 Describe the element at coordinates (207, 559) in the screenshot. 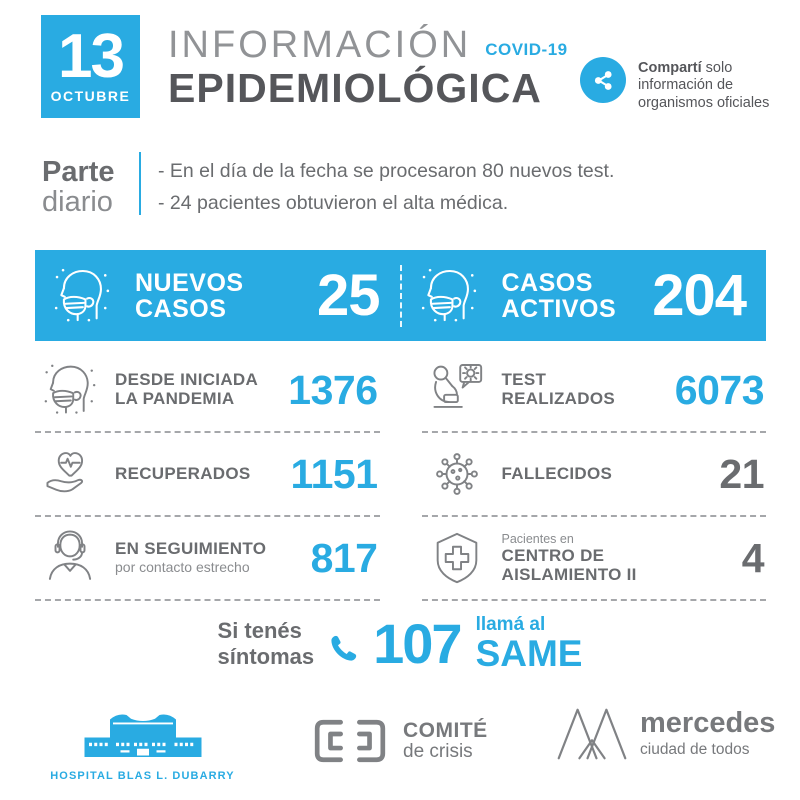

I see `stat-en-seguimiento: EN SEGUIMIENTO por contacto estrecho 817` at that location.